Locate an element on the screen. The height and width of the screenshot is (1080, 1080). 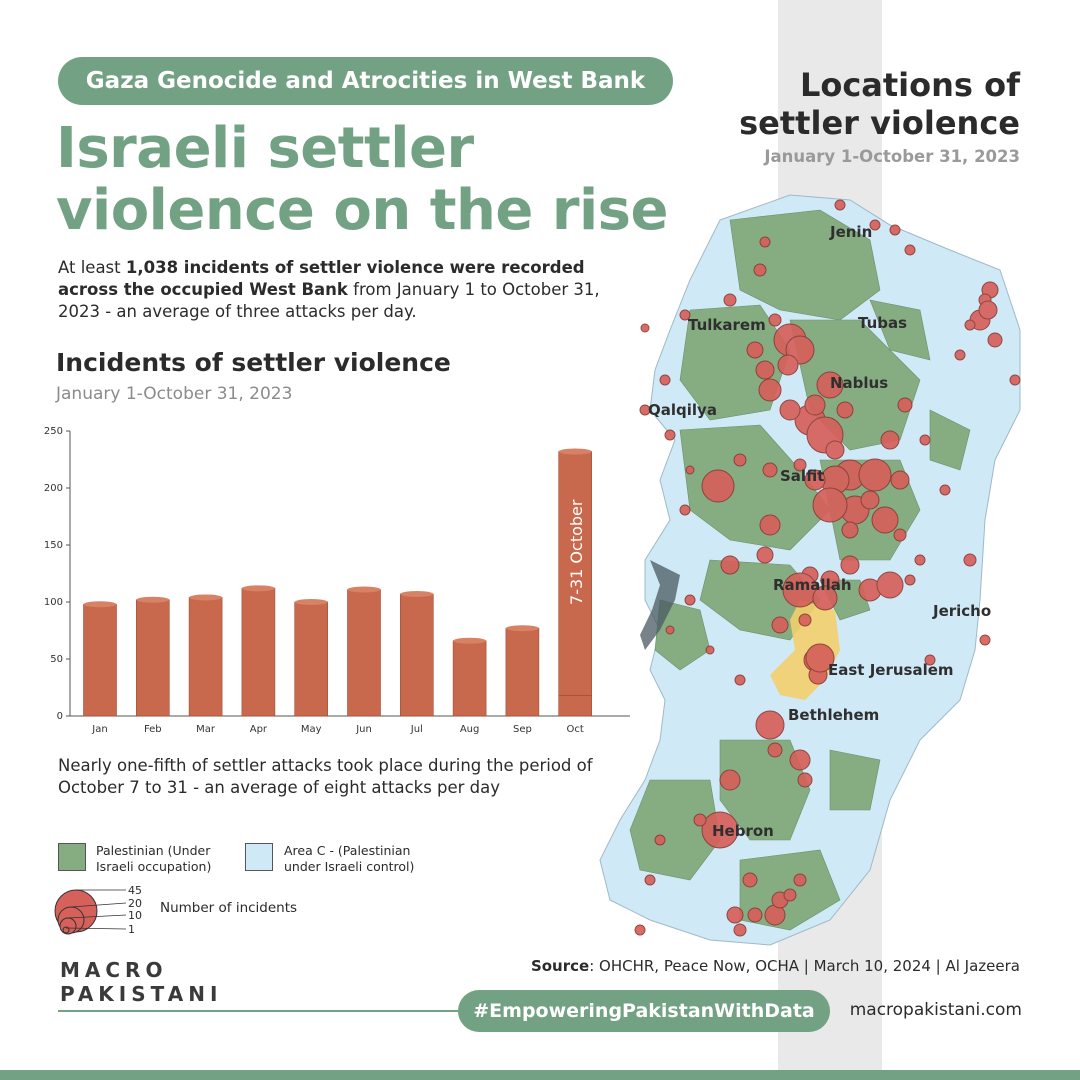
bar-aug-body is located at coordinates (469, 678).